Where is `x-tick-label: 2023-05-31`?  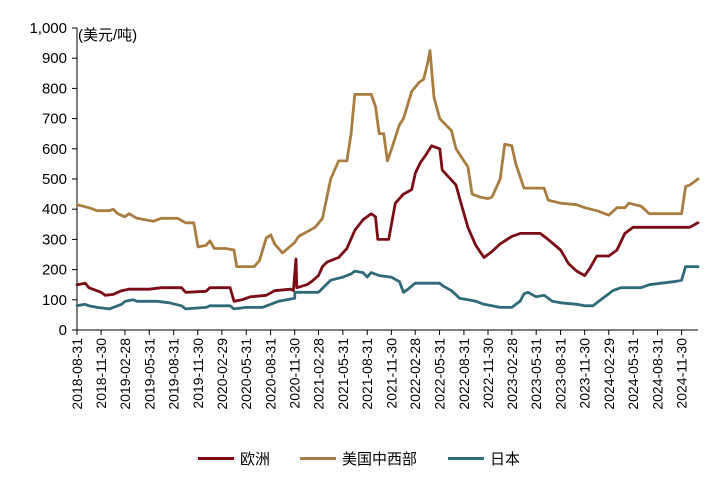 x-tick-label: 2023-05-31 is located at coordinates (536, 374).